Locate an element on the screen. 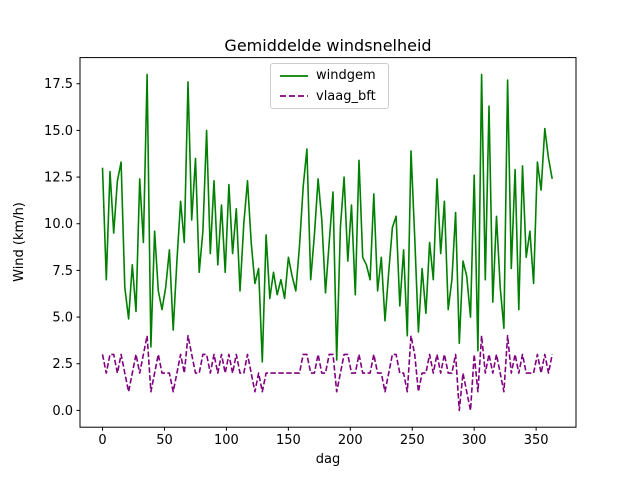  y-tick-label: 7.5 is located at coordinates (62, 271).